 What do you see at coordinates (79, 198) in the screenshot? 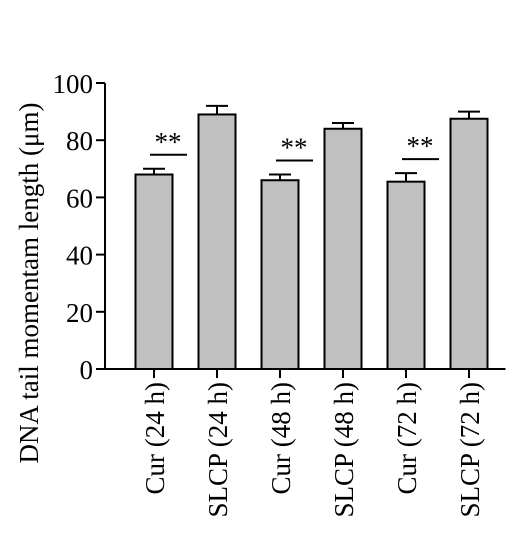
I see `y-tick-label: 60` at bounding box center [79, 198].